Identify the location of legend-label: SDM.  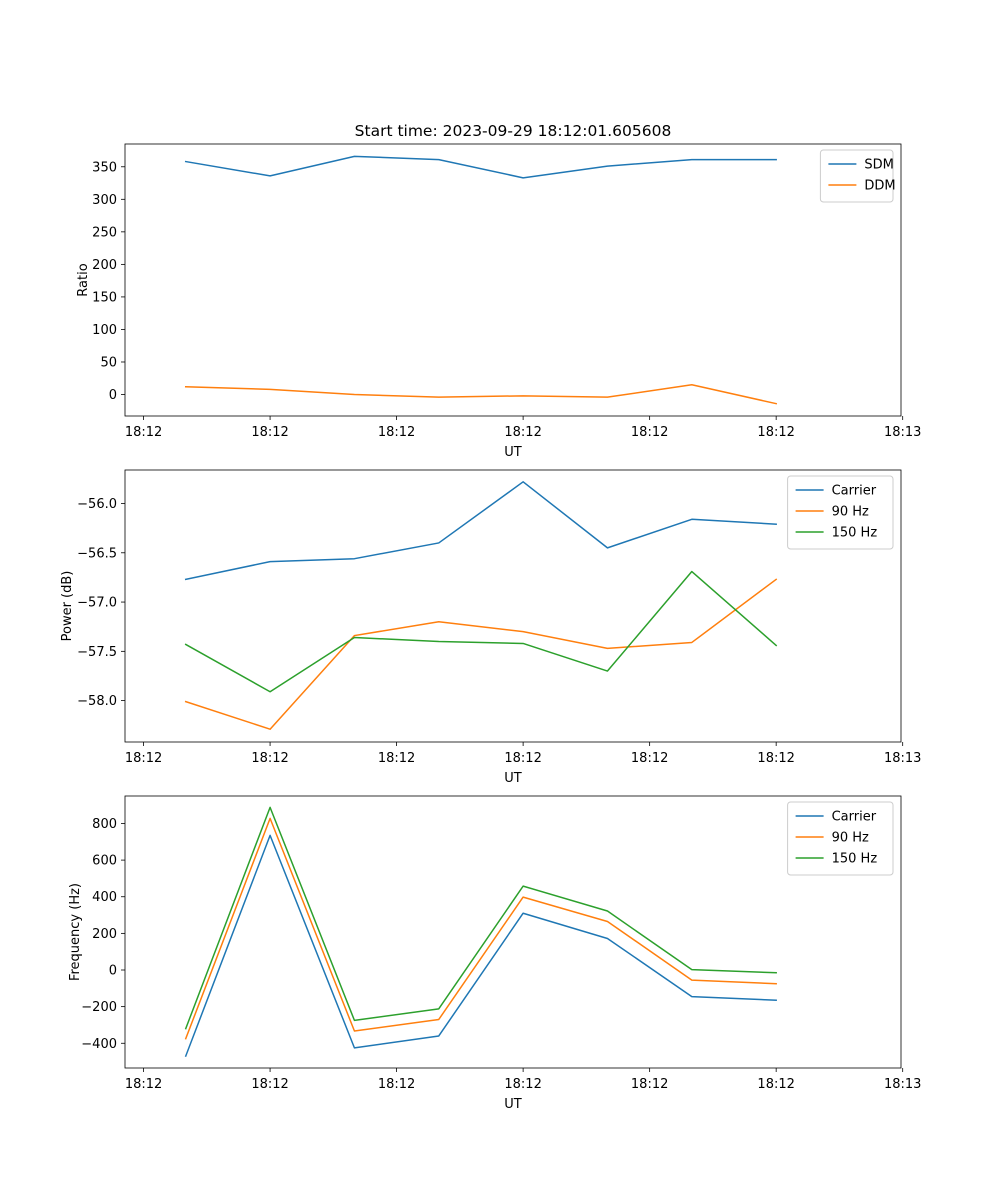
(878, 165).